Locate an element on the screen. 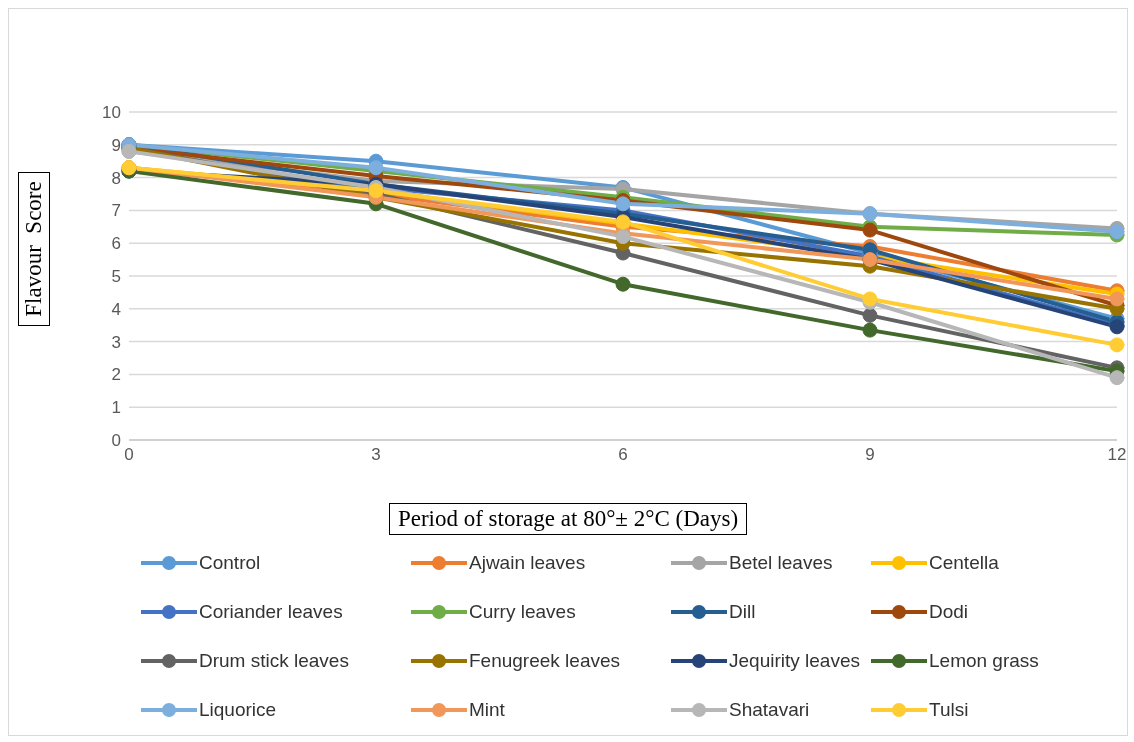 Image resolution: width=1134 pixels, height=742 pixels. y-tick-label: 1 is located at coordinates (116, 408).